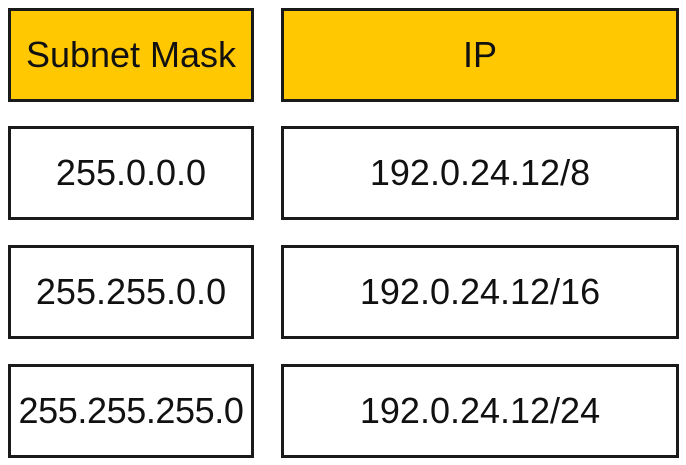  I want to click on header-subnet-mask: Subnet Mask, so click(131, 55).